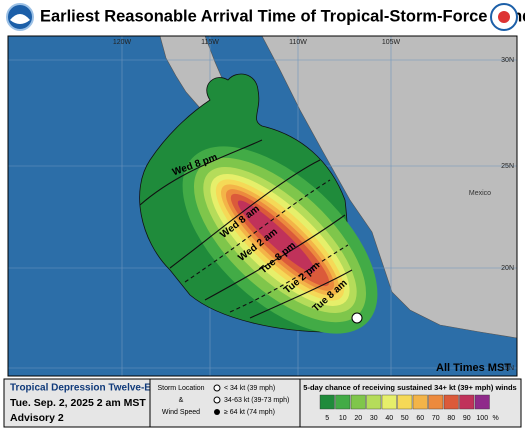 The width and height of the screenshot is (525, 435). I want to click on legend-item: ≥ 64 kt (74 mph), so click(249, 412).